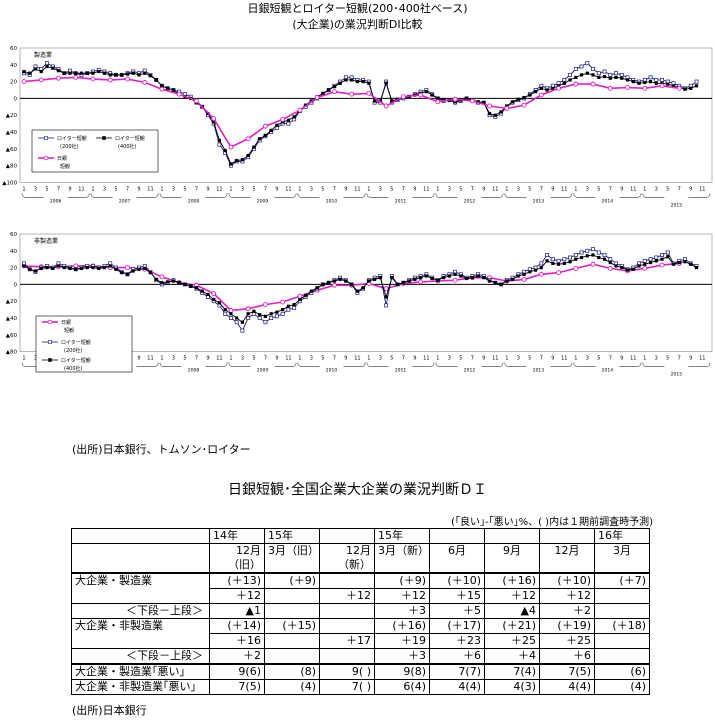 This screenshot has height=728, width=715. What do you see at coordinates (292, 536) in the screenshot?
I see `header-c2-top: 15年` at bounding box center [292, 536].